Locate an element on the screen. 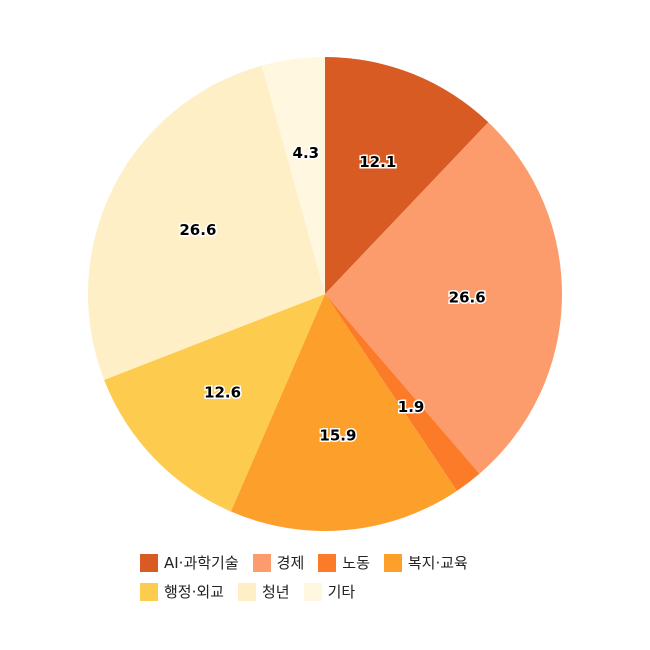 This screenshot has width=650, height=650. legend-label: 기타 is located at coordinates (341, 592).